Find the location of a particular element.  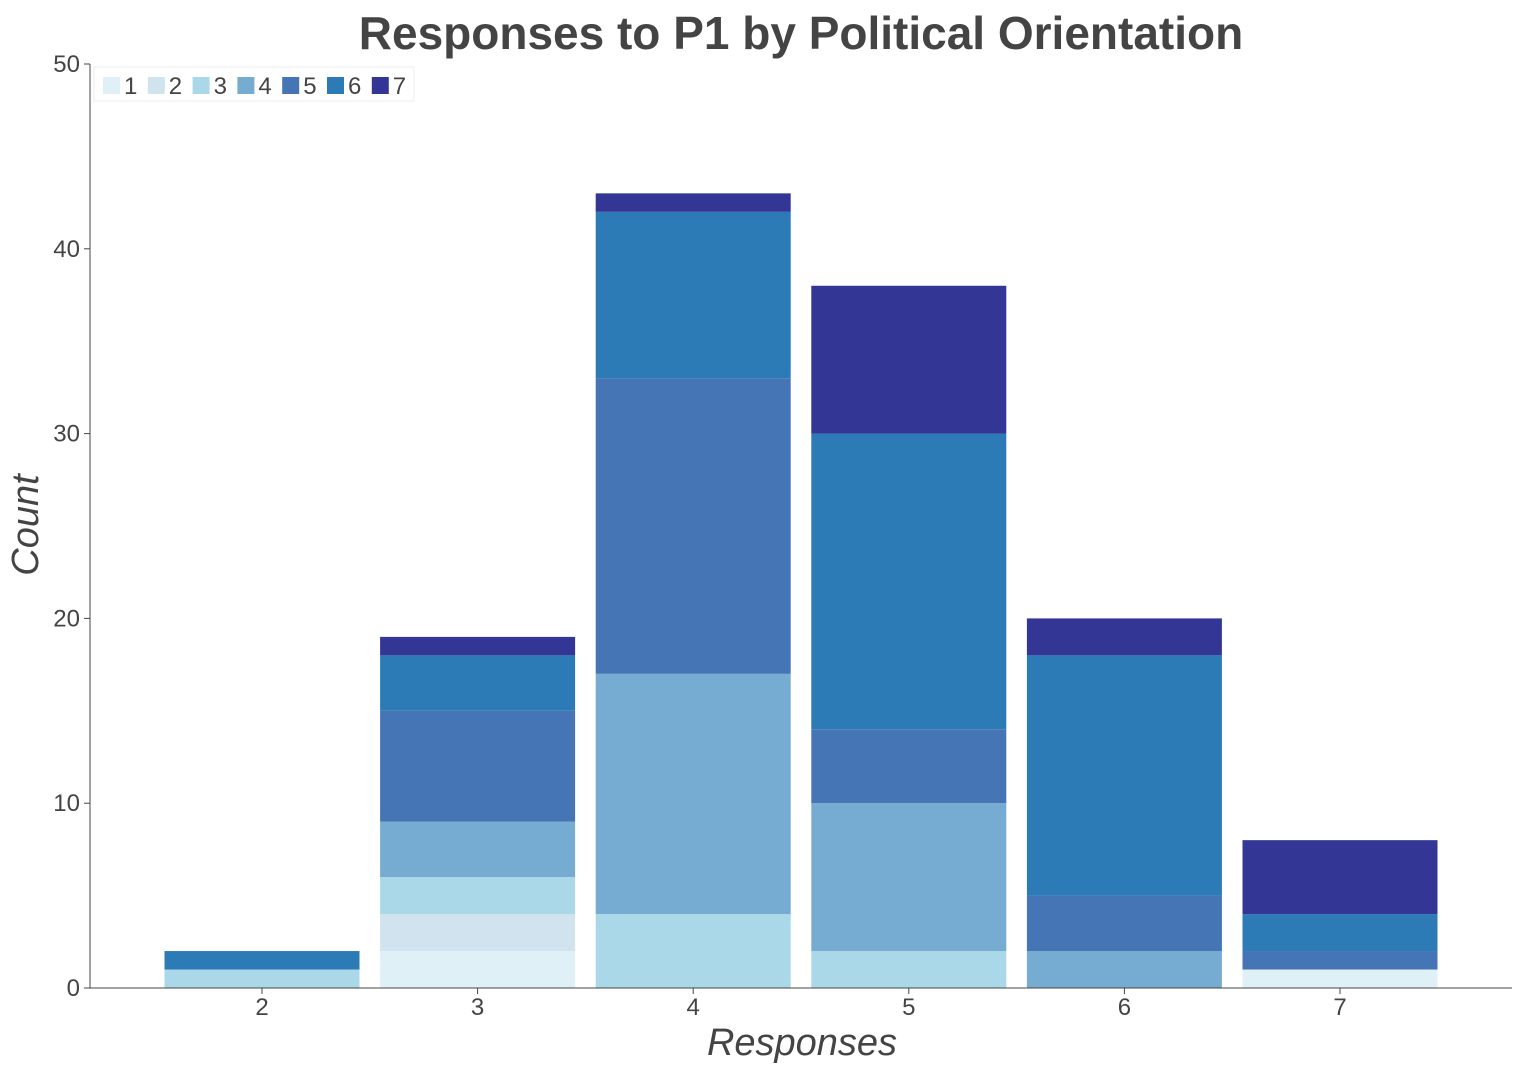

legend: 1 2 3 4 5 6 7 is located at coordinates (254, 84).